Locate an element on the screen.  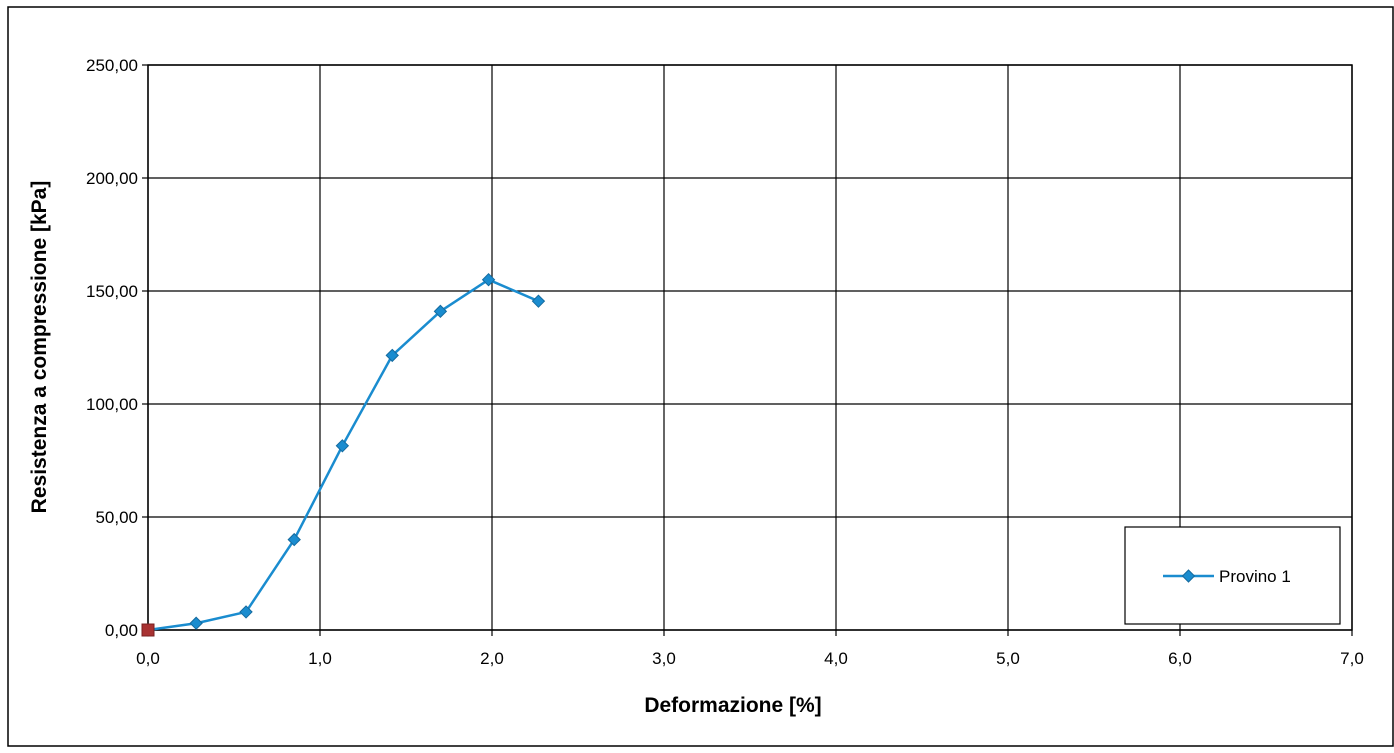
legend-label-provino-1: Provino 1 is located at coordinates (1255, 576).